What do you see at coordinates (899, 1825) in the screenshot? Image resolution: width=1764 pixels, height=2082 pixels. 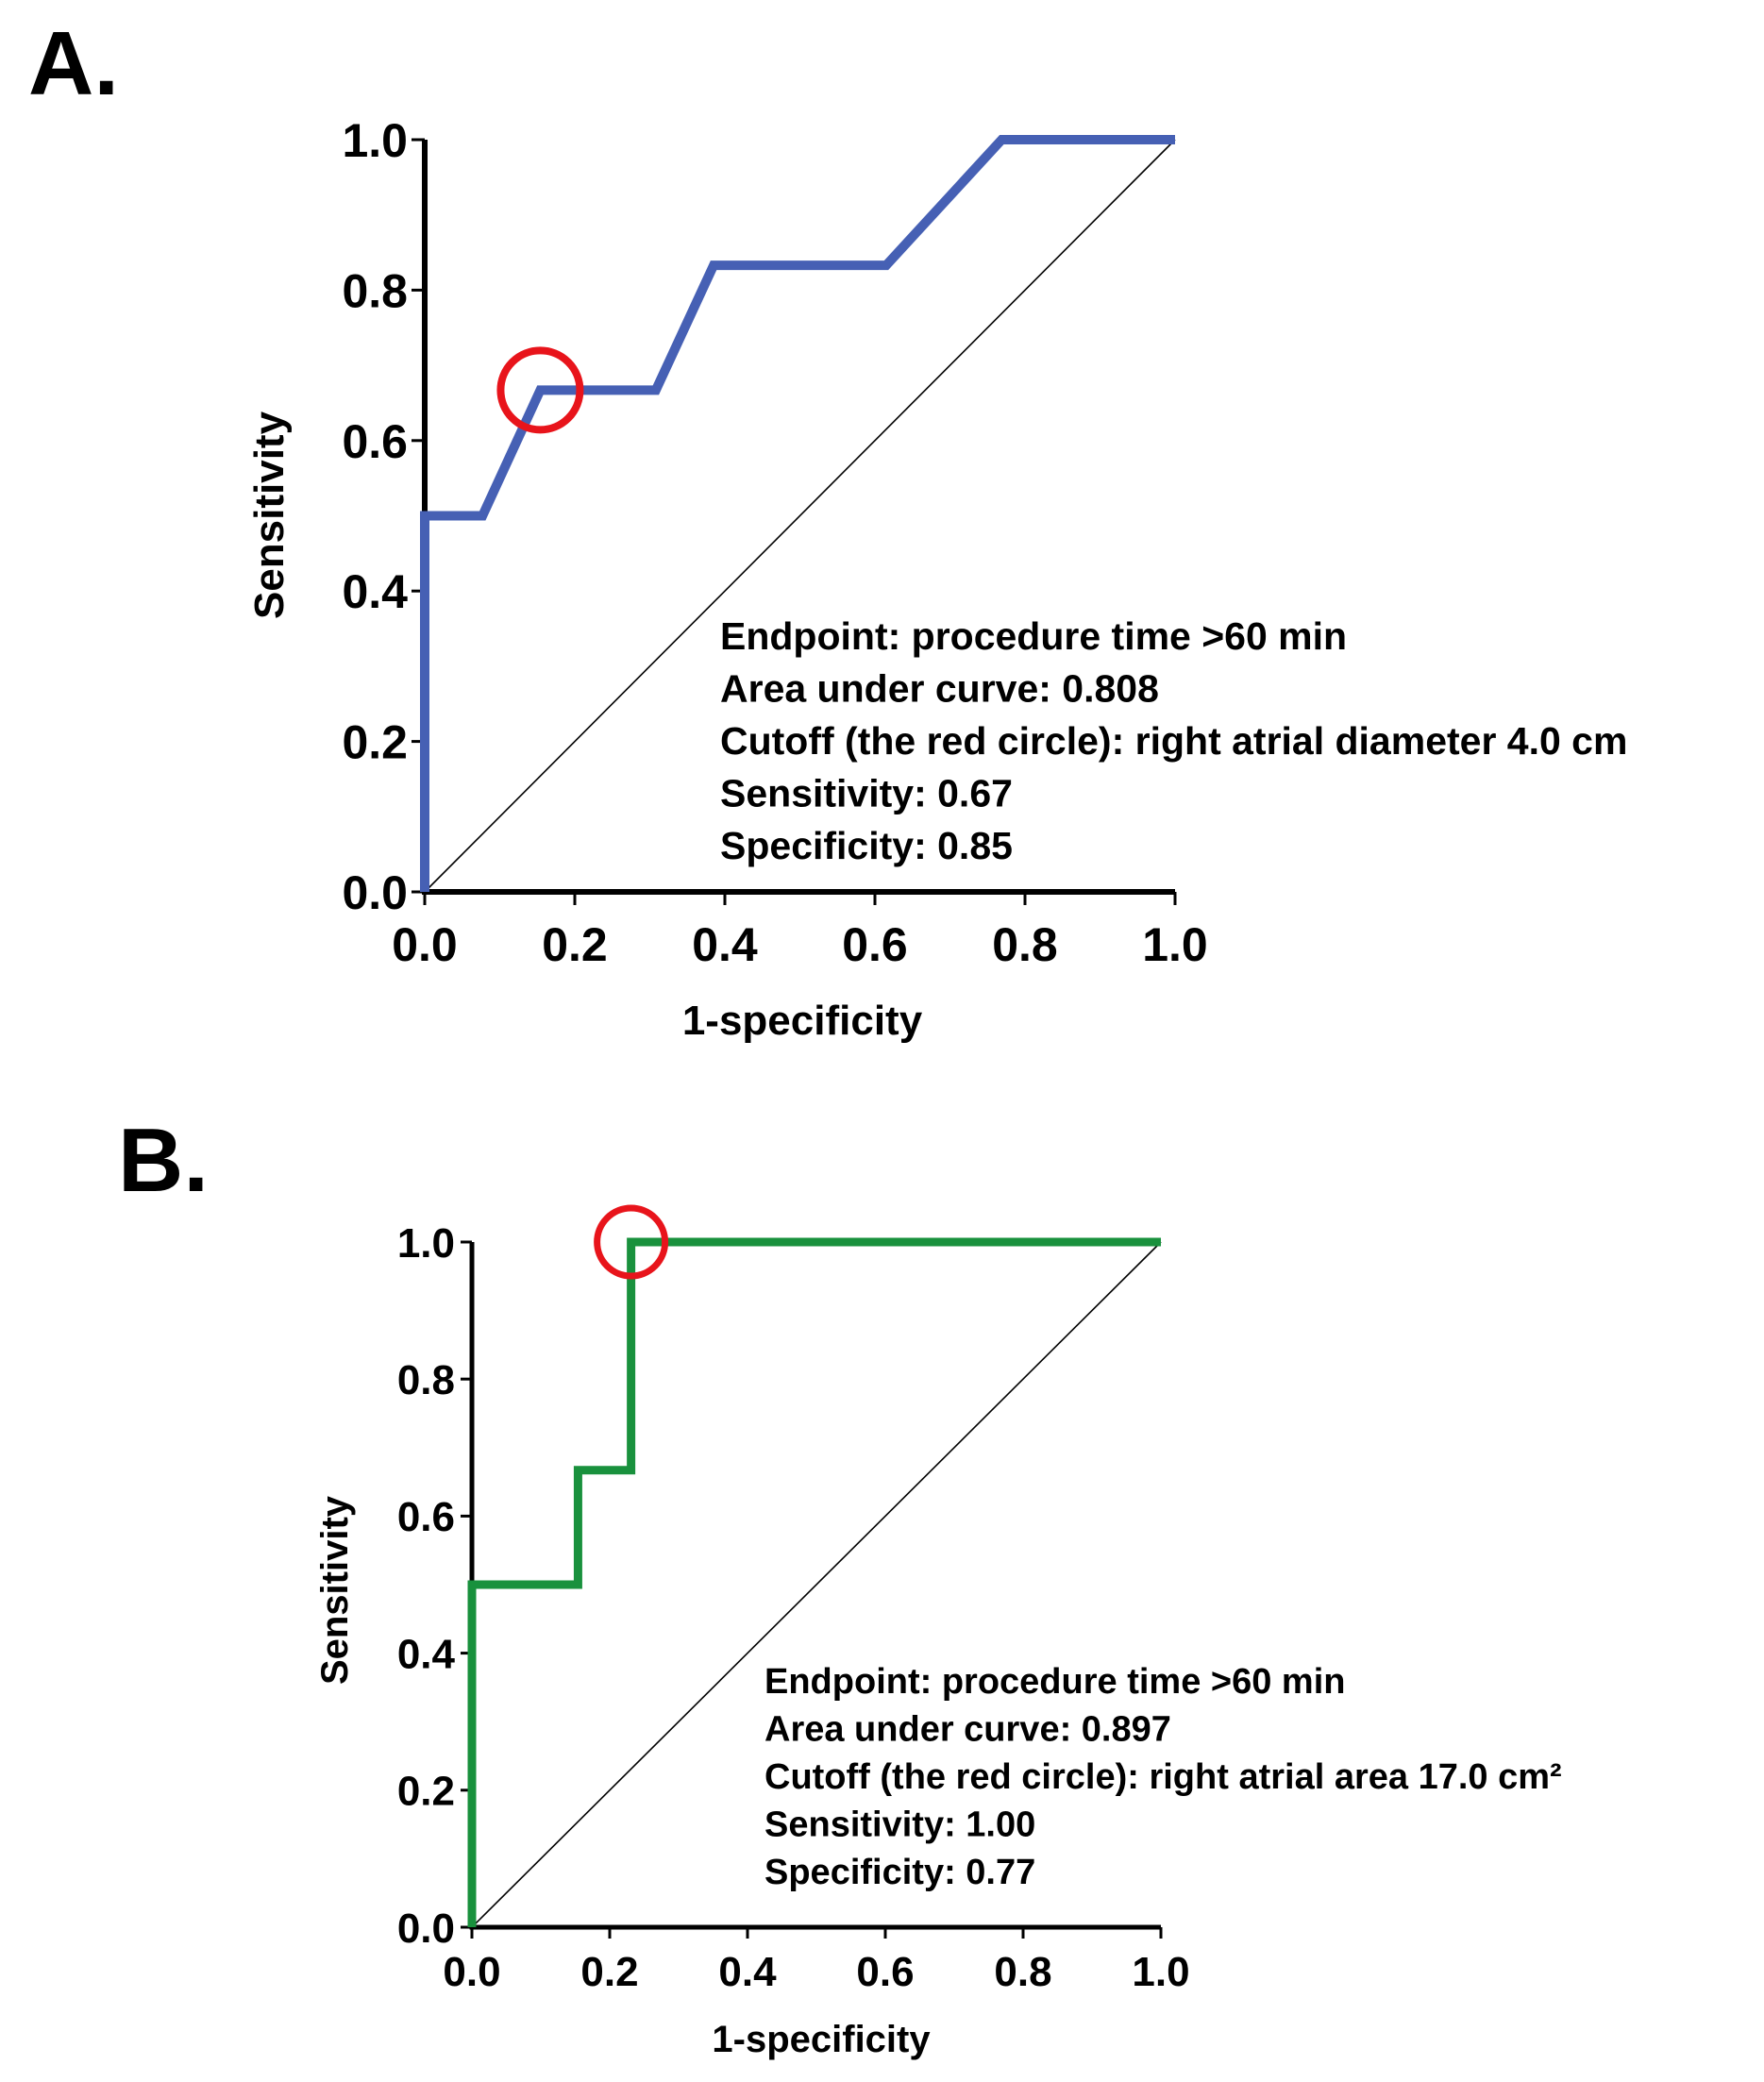 I see `annotation-line: Sensitivity: 1.00` at bounding box center [899, 1825].